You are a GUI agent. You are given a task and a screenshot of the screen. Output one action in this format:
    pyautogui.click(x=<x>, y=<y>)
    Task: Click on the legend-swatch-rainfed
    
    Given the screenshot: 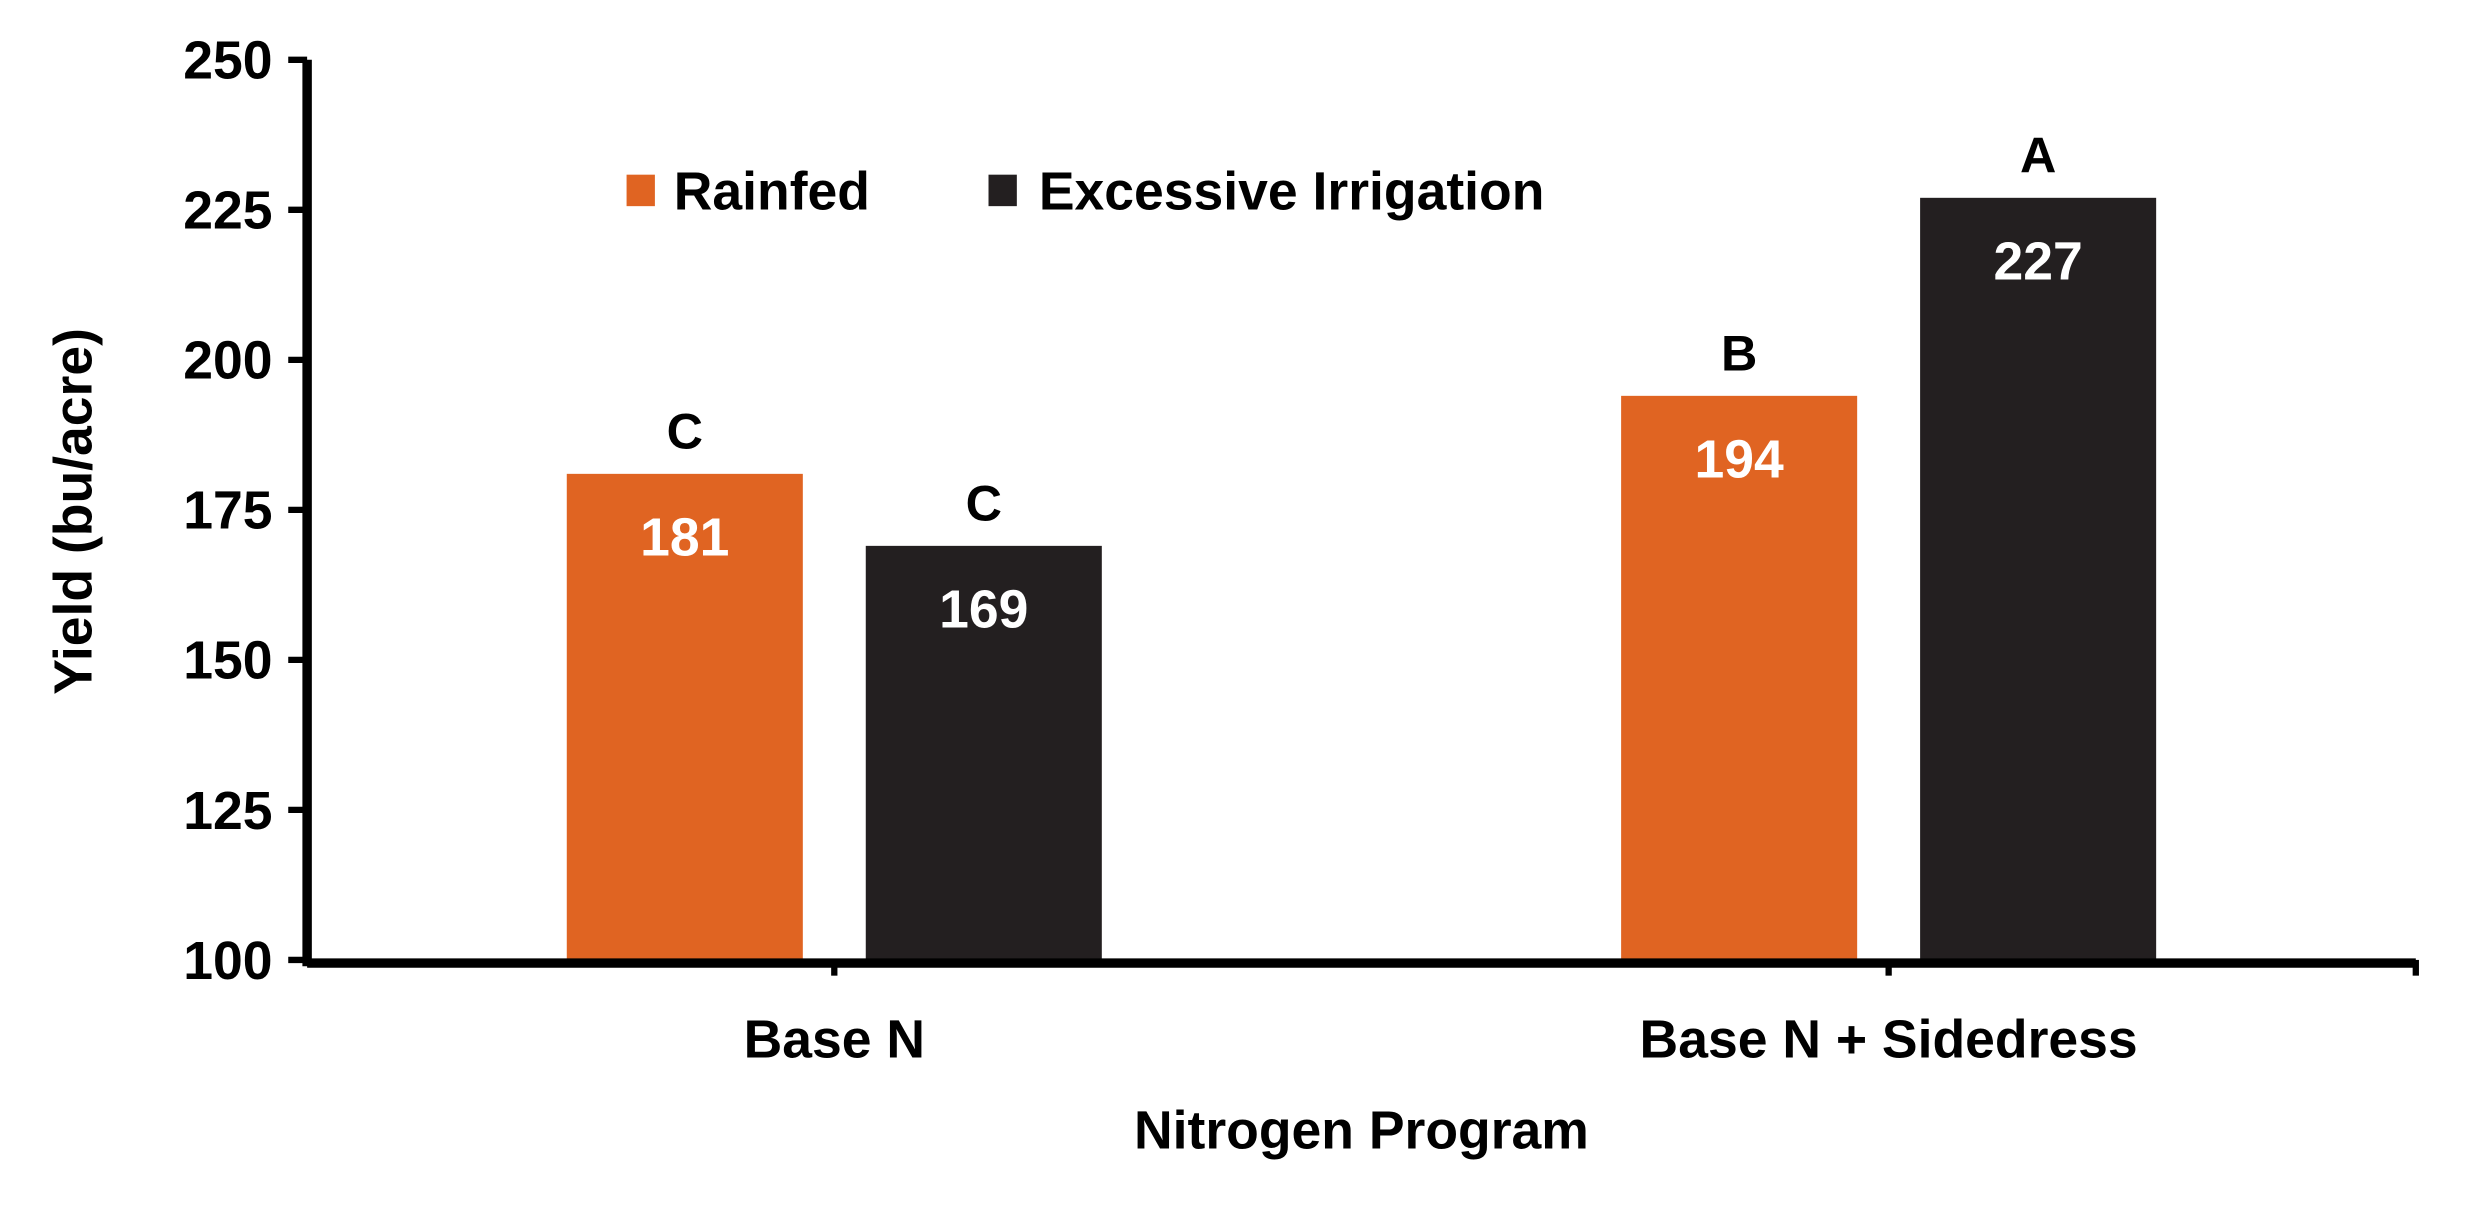 What is the action you would take?
    pyautogui.click(x=640, y=190)
    